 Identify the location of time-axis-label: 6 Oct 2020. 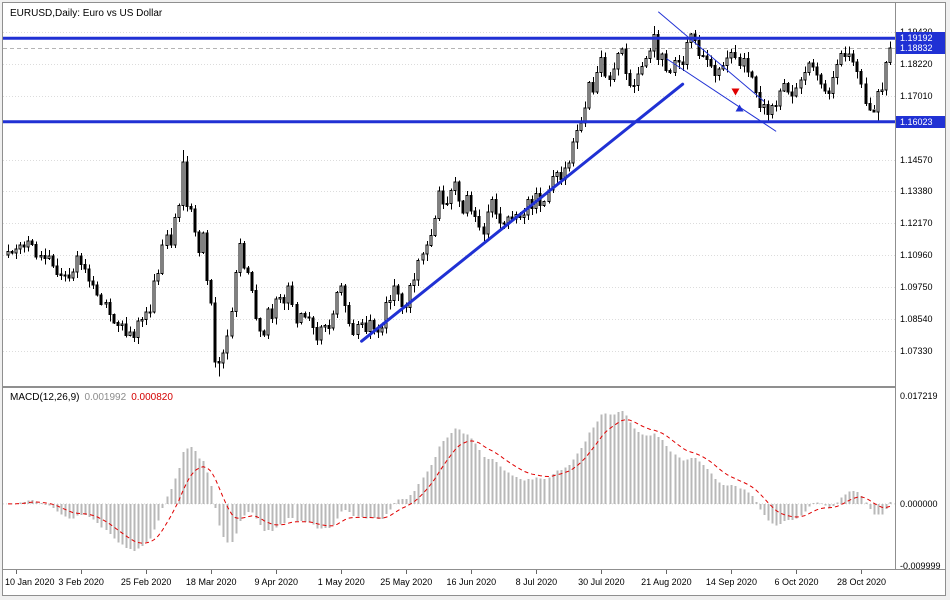
(796, 582).